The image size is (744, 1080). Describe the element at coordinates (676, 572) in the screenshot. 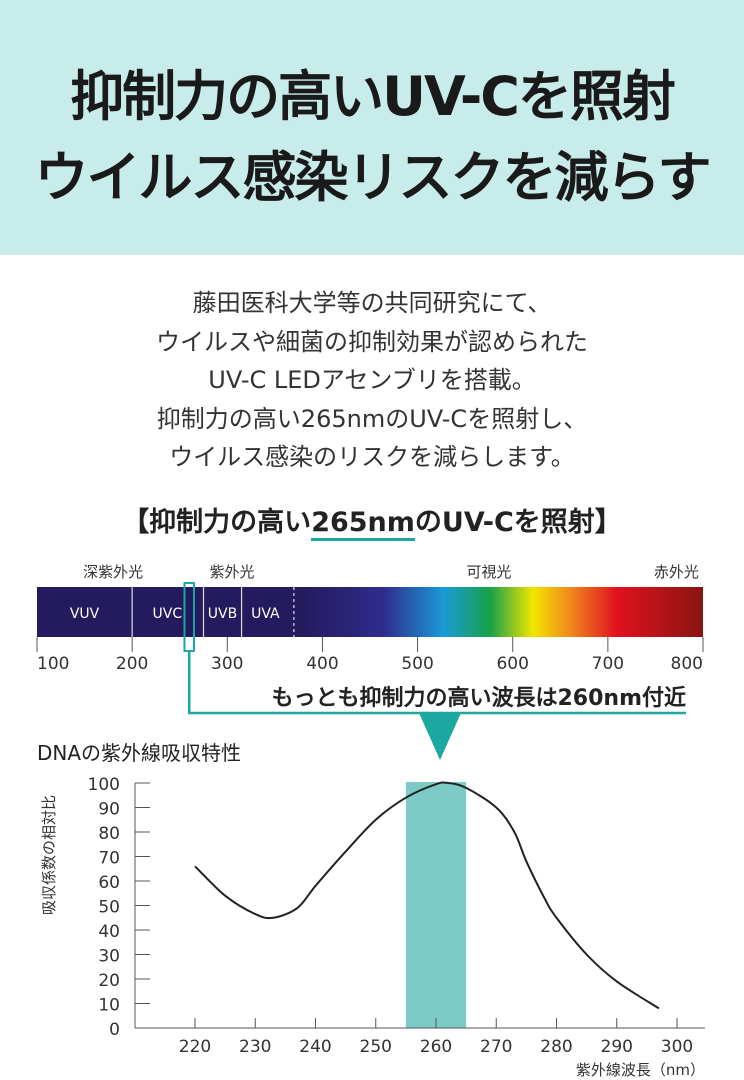

I see `region-label: 赤外光` at that location.